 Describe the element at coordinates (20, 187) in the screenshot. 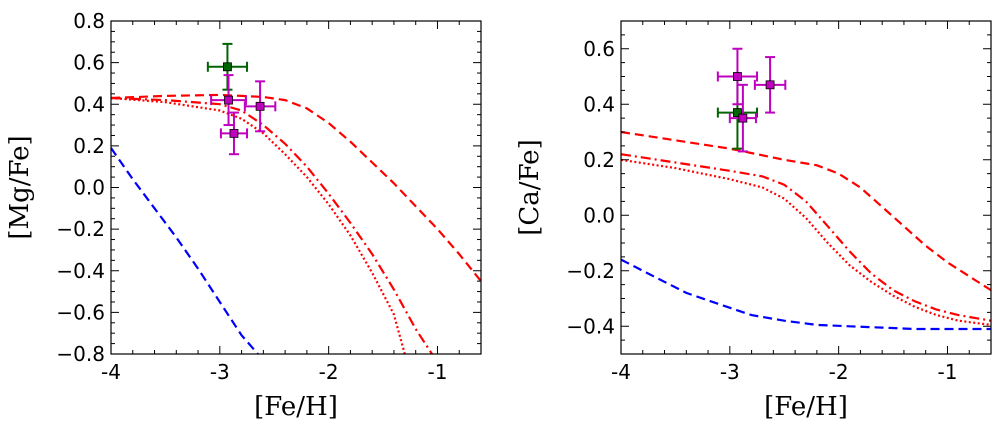

I see `y-axis-label: [Mg/Fe]` at that location.